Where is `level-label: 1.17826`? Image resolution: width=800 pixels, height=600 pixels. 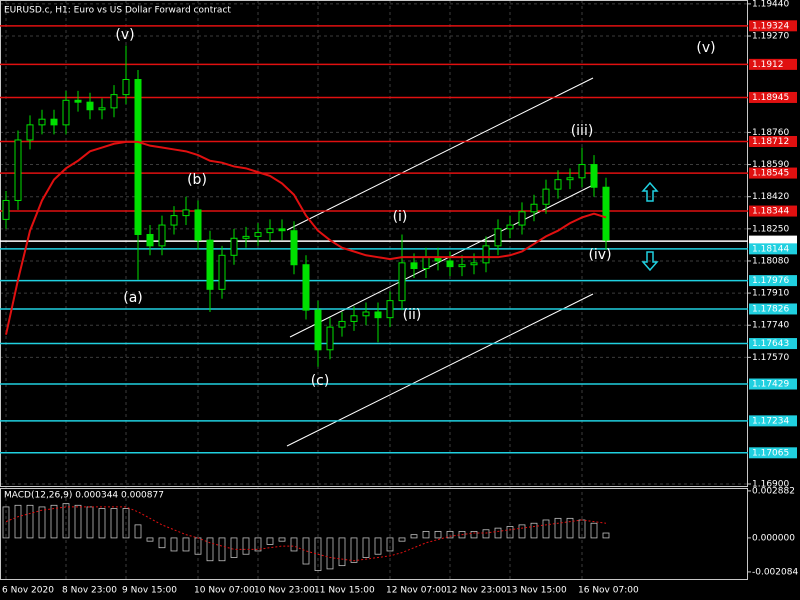
level-label: 1.17826 is located at coordinates (770, 309).